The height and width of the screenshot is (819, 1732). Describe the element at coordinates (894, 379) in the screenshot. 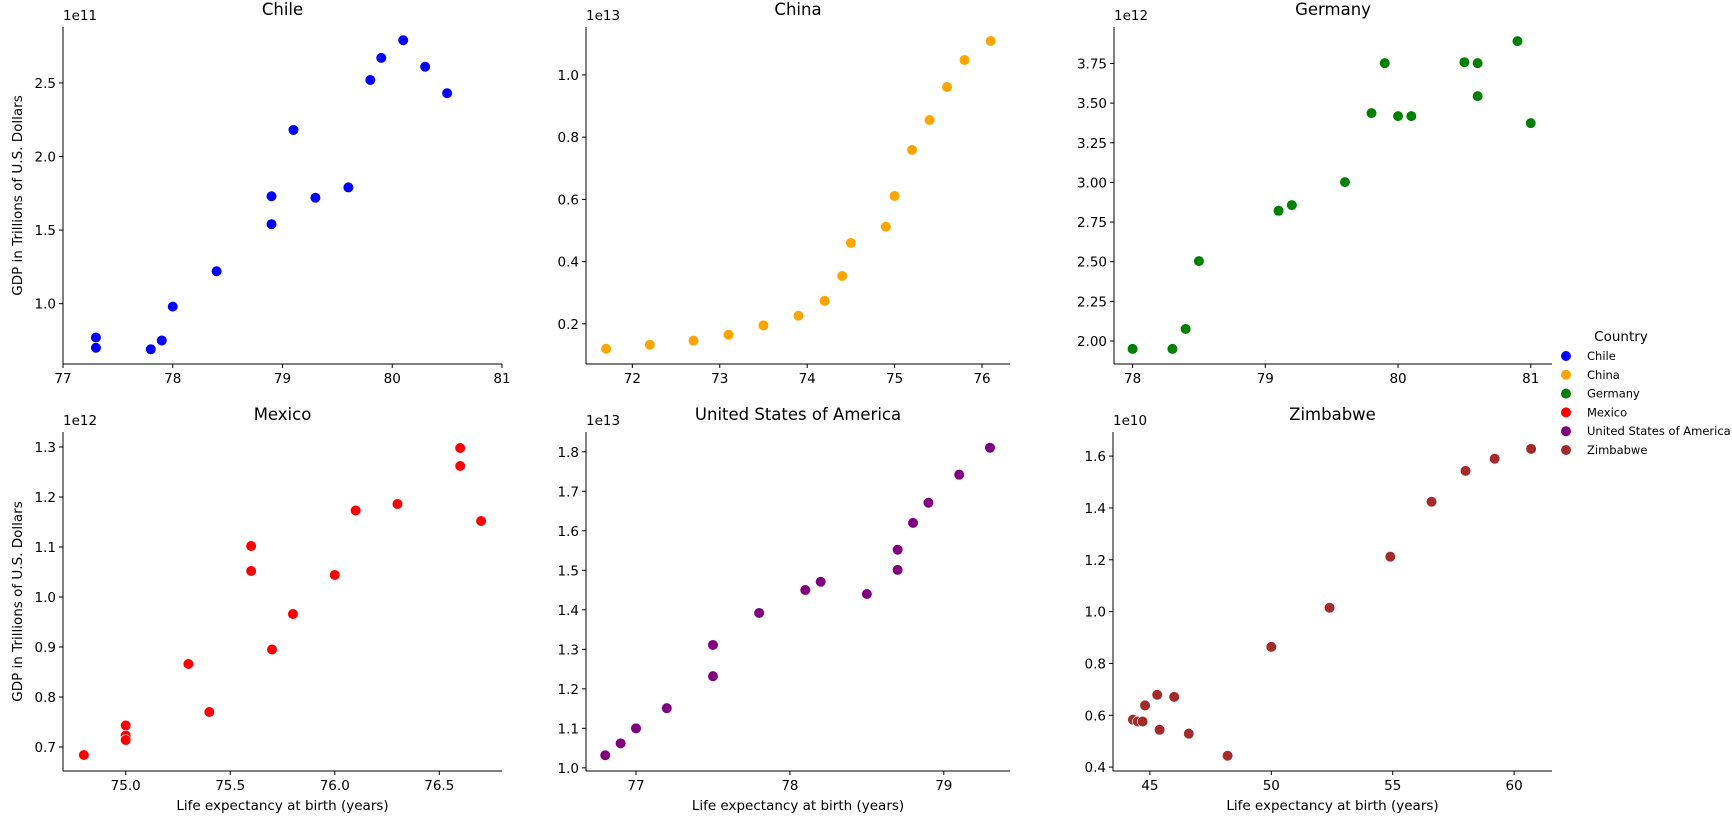

I see `x-tick-label: 75` at that location.